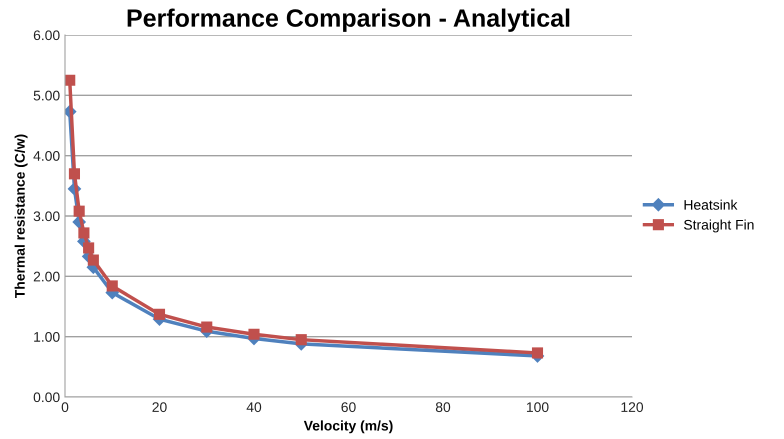 The image size is (784, 439). What do you see at coordinates (537, 407) in the screenshot?
I see `x-tick-label: 100` at bounding box center [537, 407].